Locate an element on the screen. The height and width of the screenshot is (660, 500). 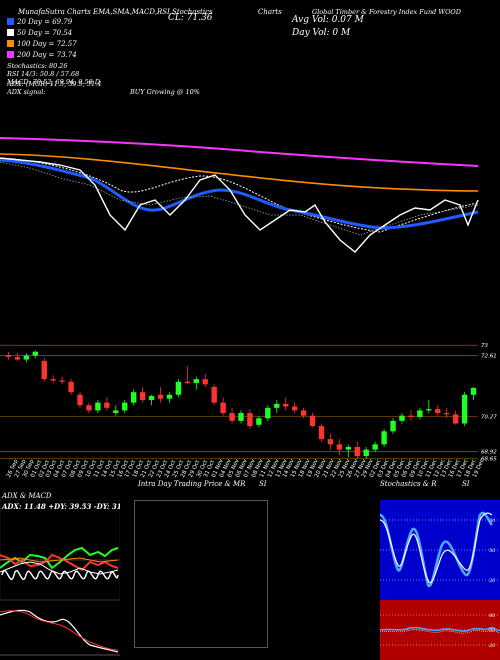
legend-20day: 20 Day = 69.79 is located at coordinates (42, 22).